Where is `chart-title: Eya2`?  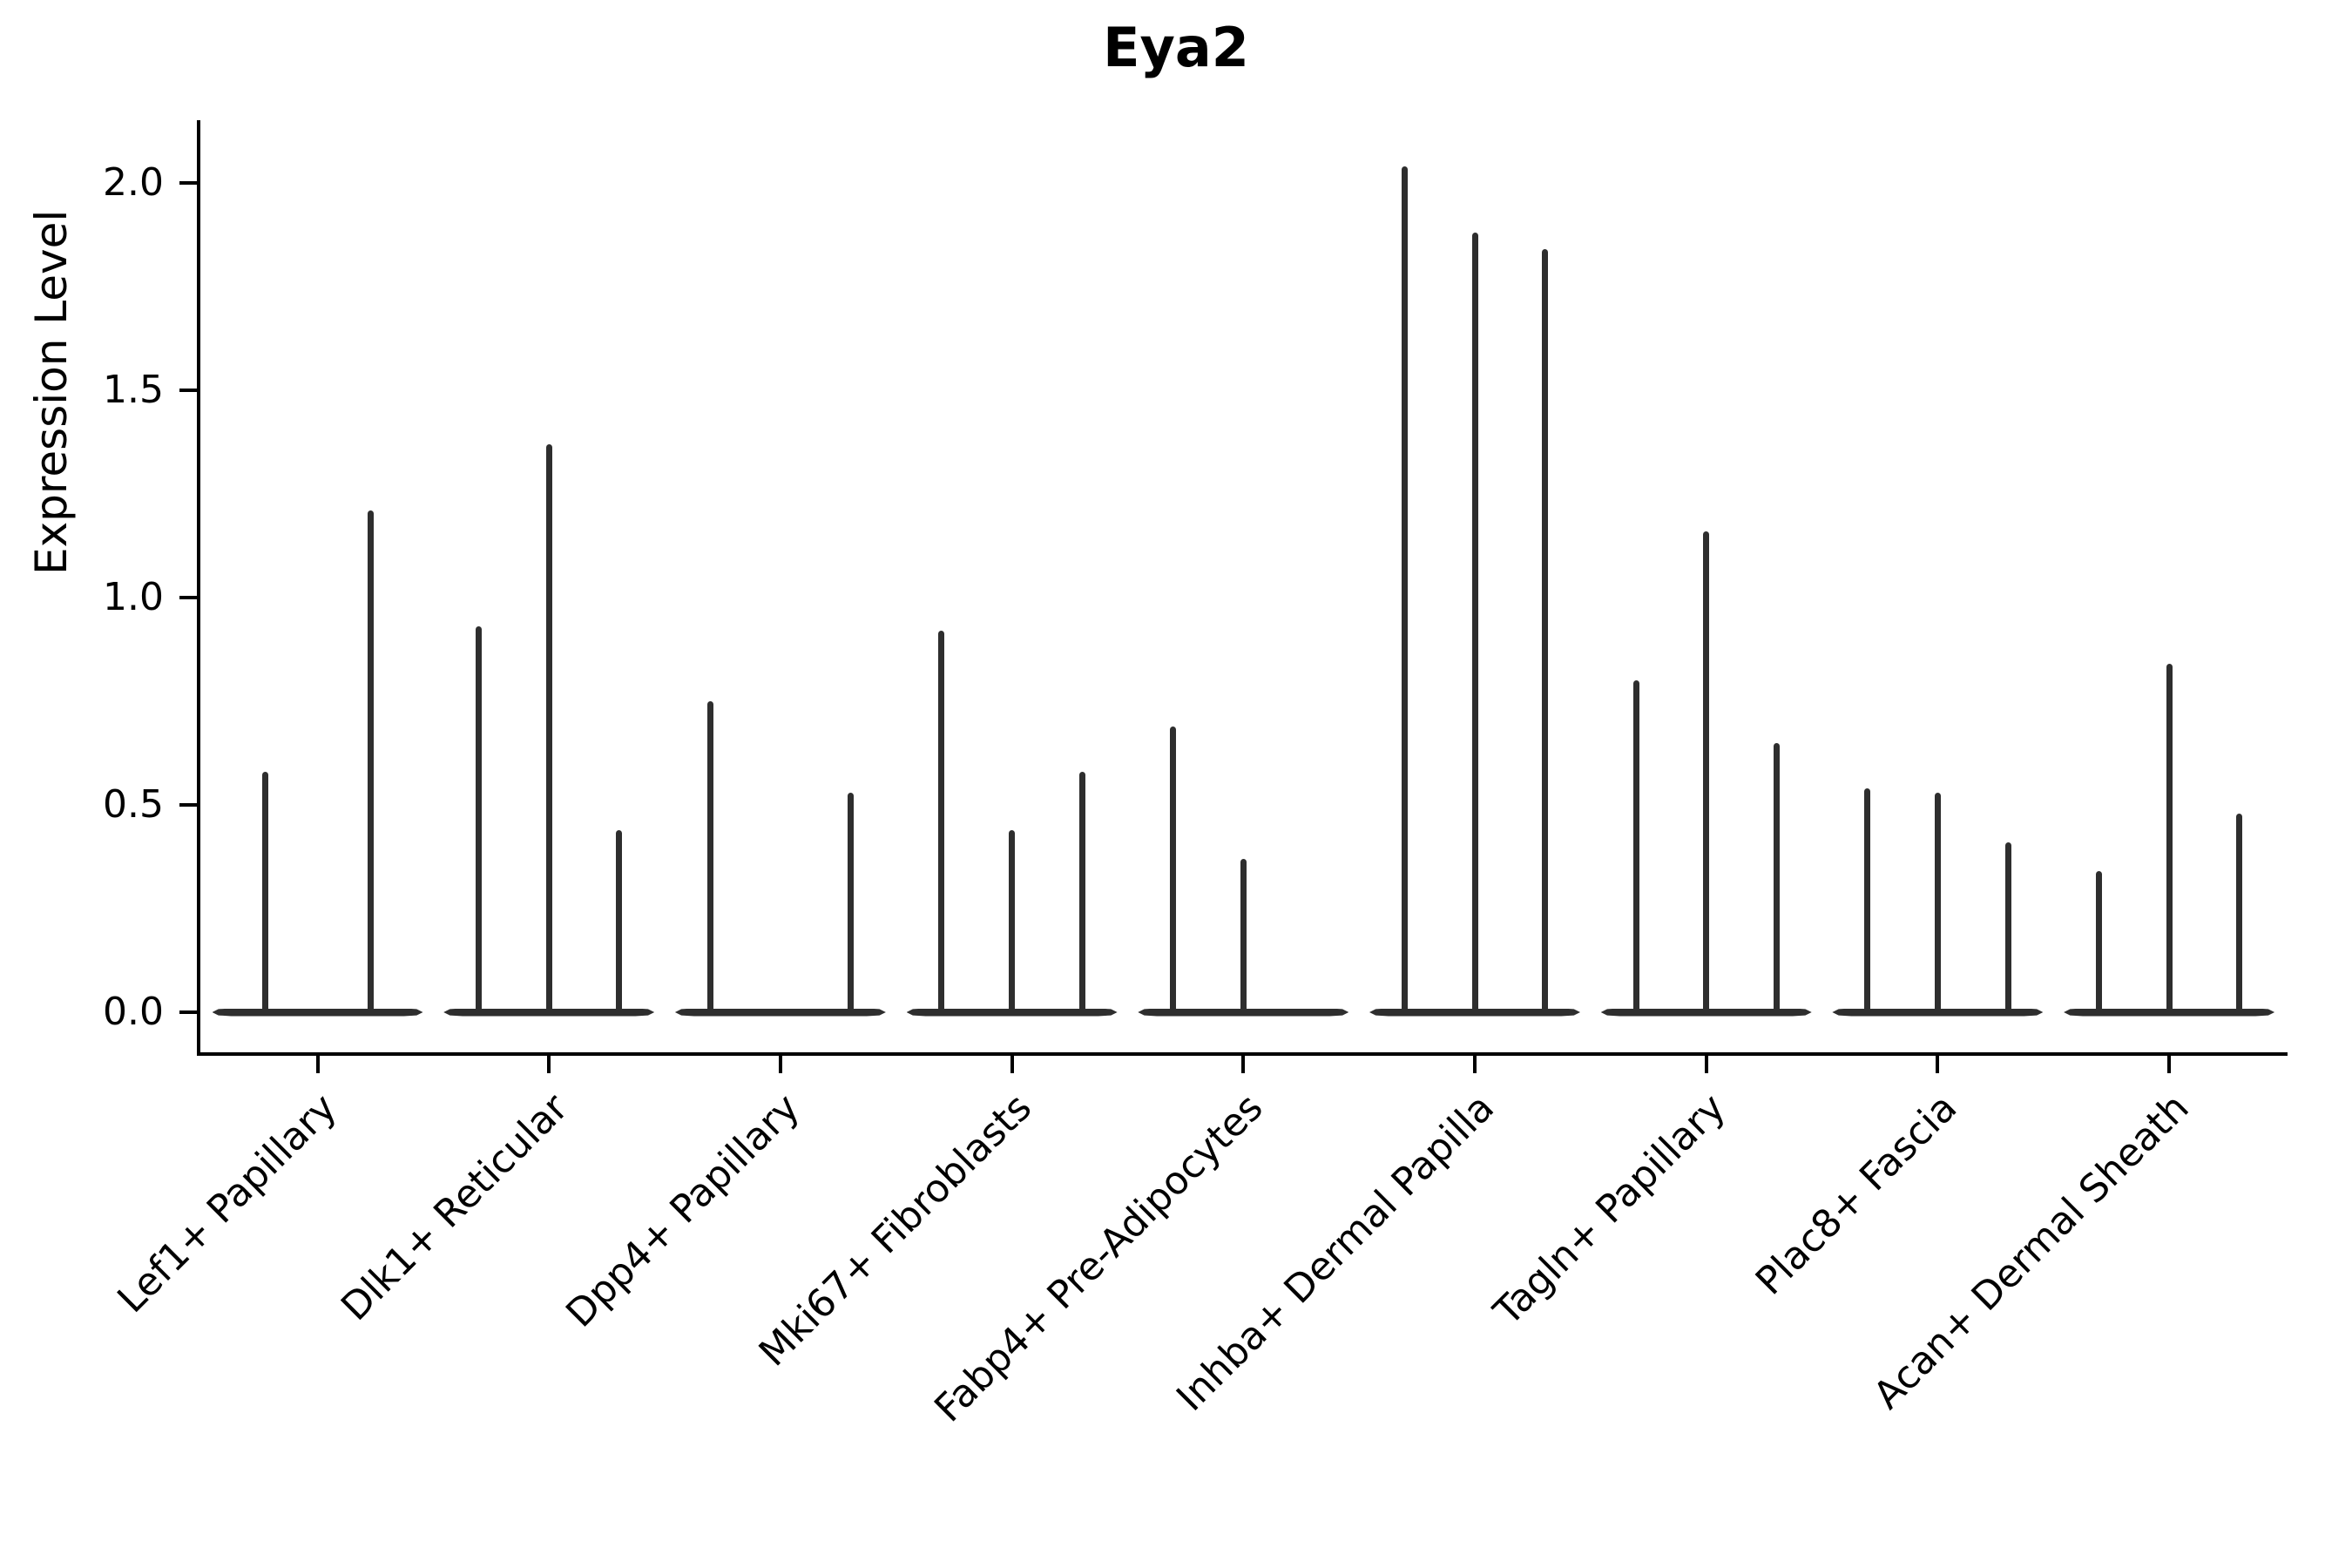 chart-title: Eya2 is located at coordinates (1176, 48).